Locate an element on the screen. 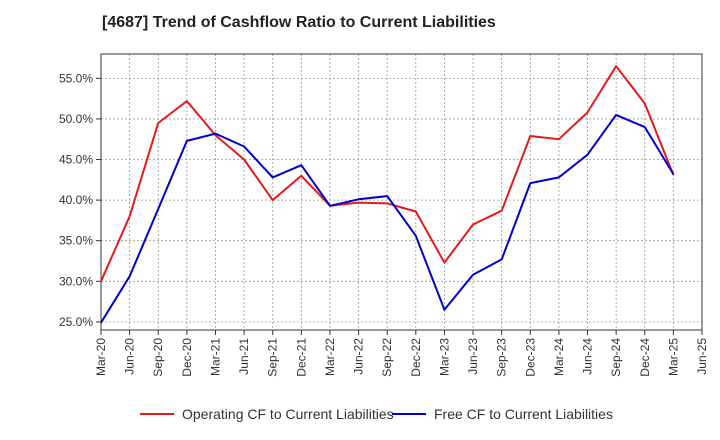  x-tick-label: Mar-20 is located at coordinates (101, 357).